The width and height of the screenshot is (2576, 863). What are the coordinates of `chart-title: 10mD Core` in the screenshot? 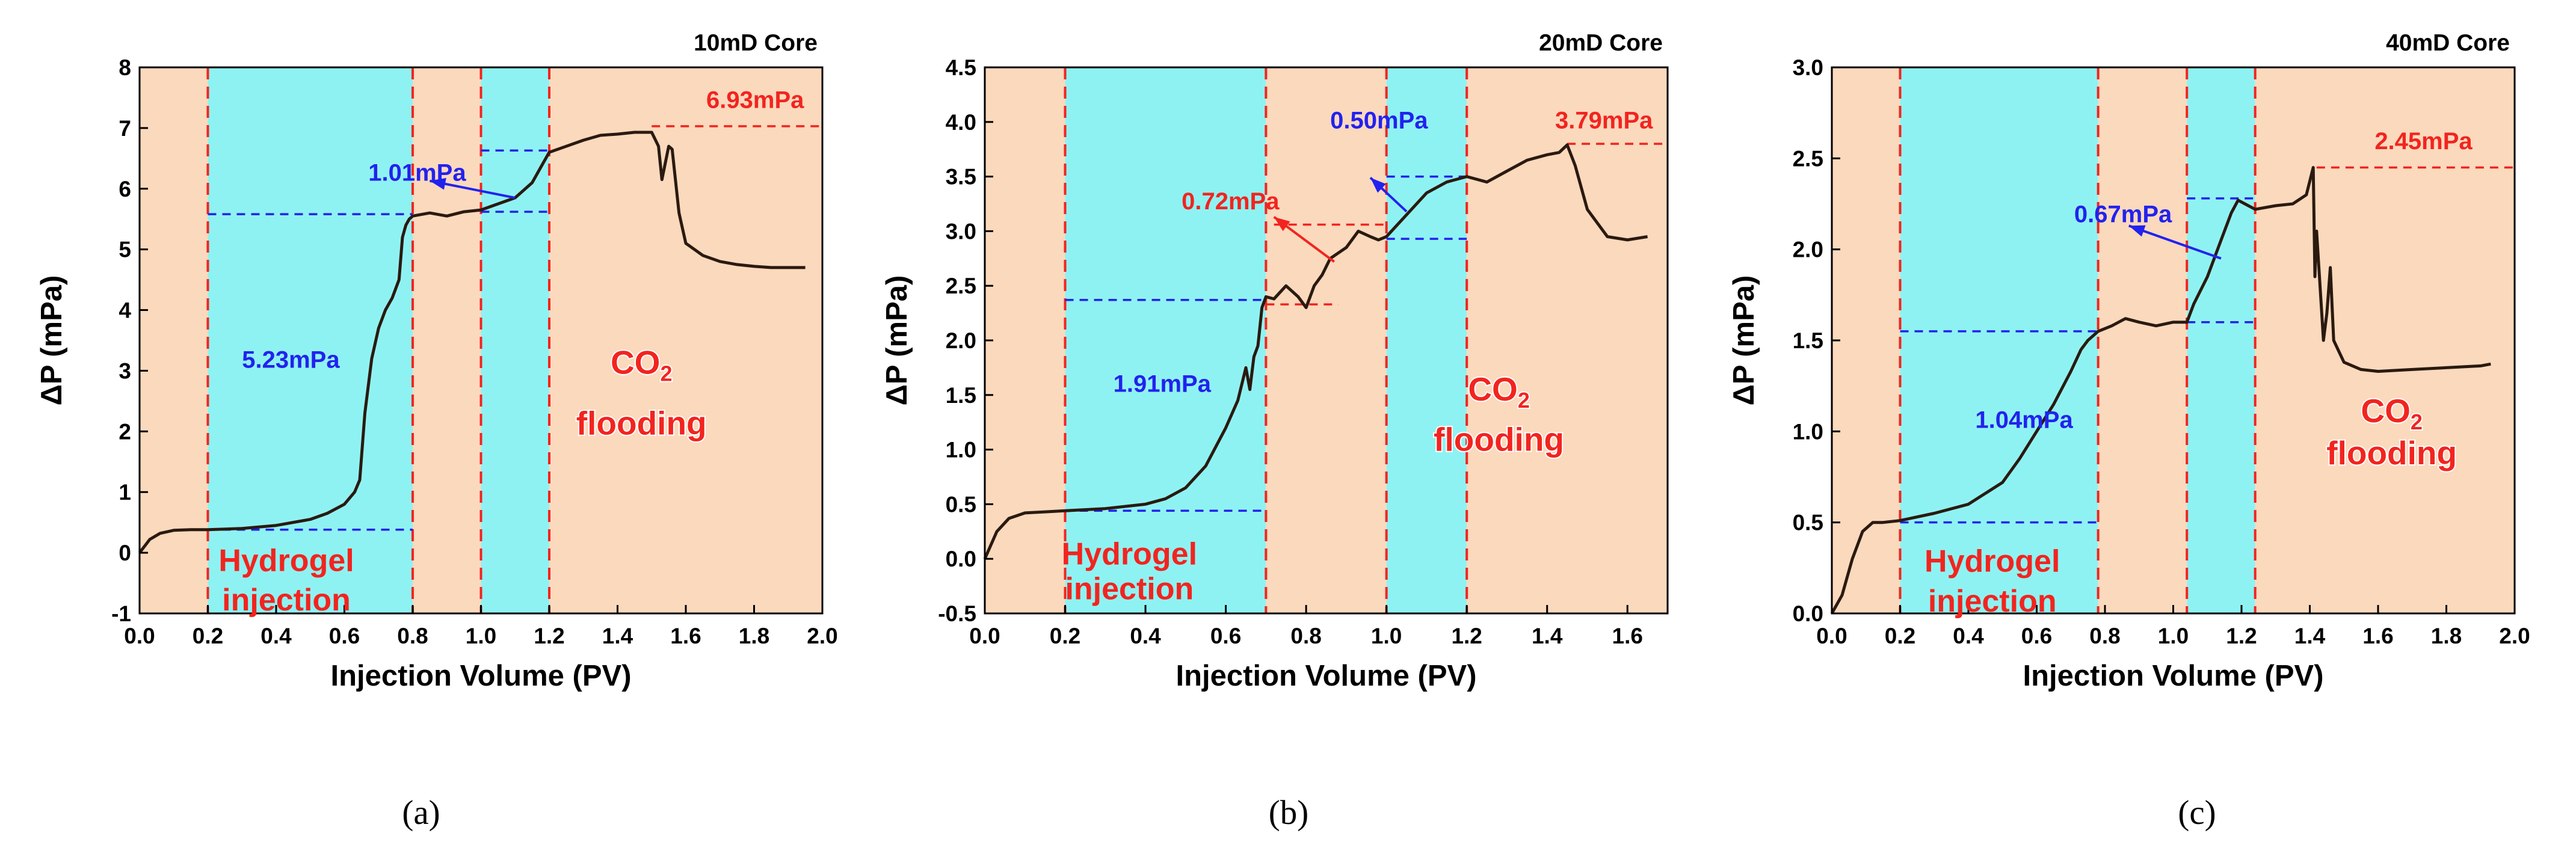 It's located at (756, 43).